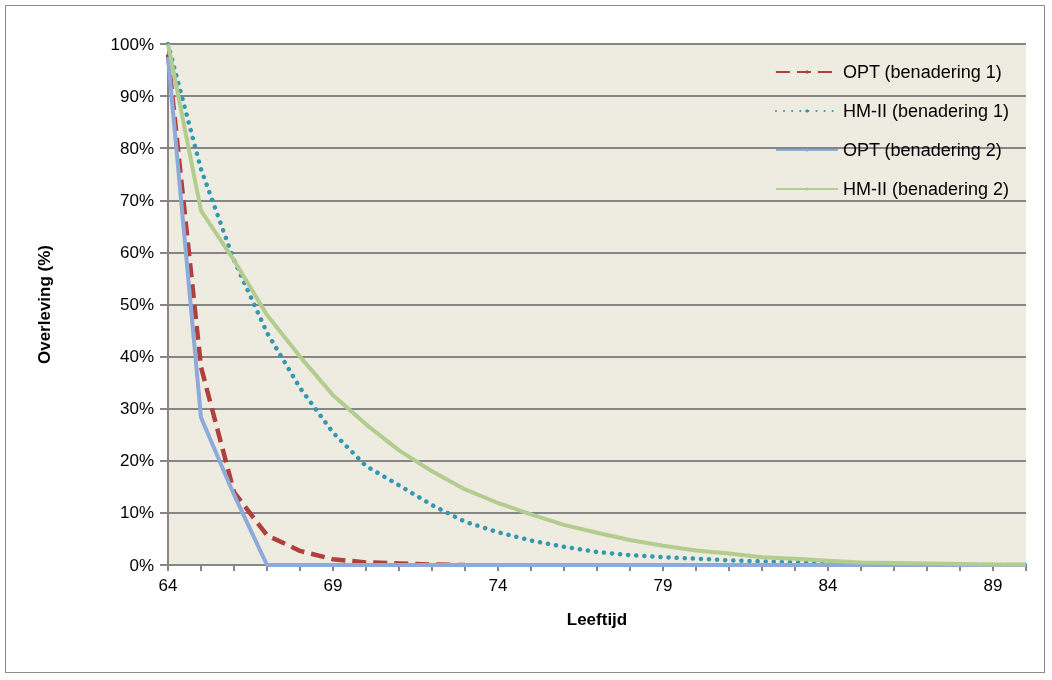 Image resolution: width=1052 pixels, height=680 pixels. Describe the element at coordinates (597, 619) in the screenshot. I see `x-axis-title: Leeftijd` at that location.